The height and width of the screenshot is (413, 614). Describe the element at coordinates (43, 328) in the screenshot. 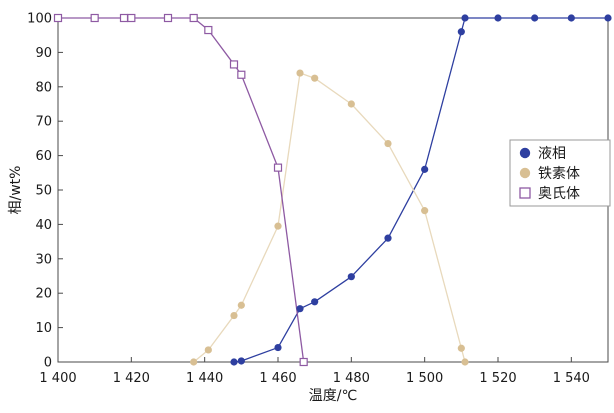

I see `y-tick-label: 10` at that location.